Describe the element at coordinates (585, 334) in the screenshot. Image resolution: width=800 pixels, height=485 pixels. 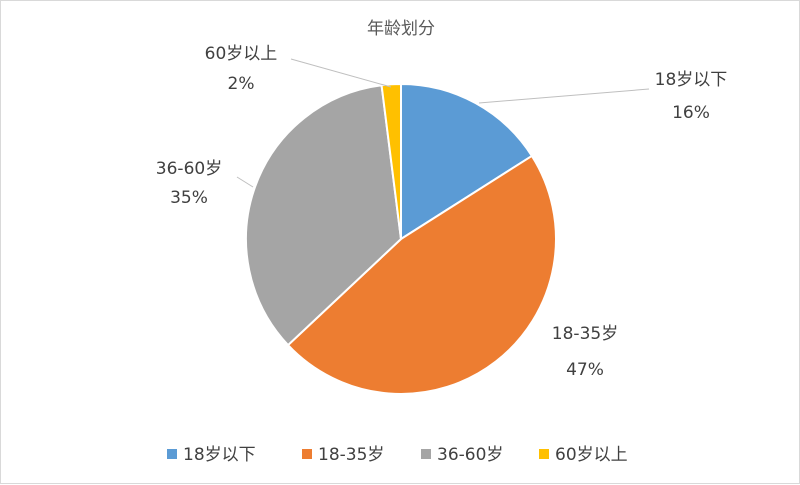
I see `data-label-1-category: 18-35岁` at that location.